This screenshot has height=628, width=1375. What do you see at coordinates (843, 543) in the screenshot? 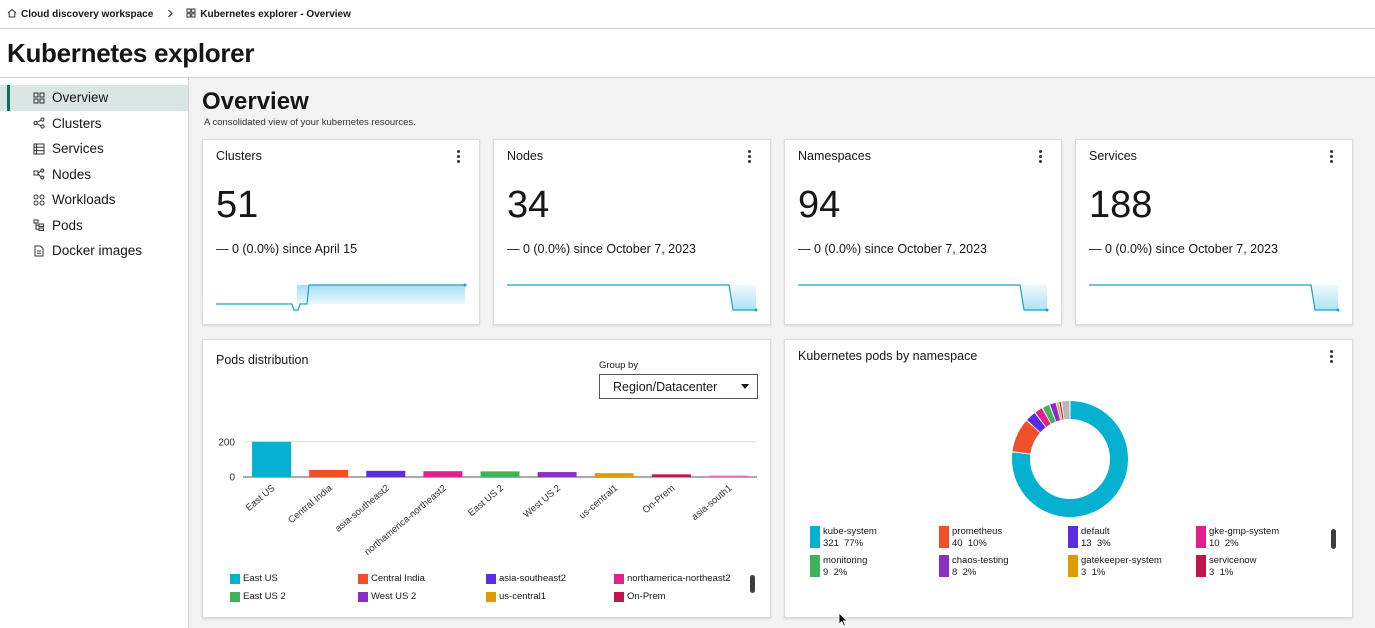
I see `namespace-value: 321 77%` at bounding box center [843, 543].